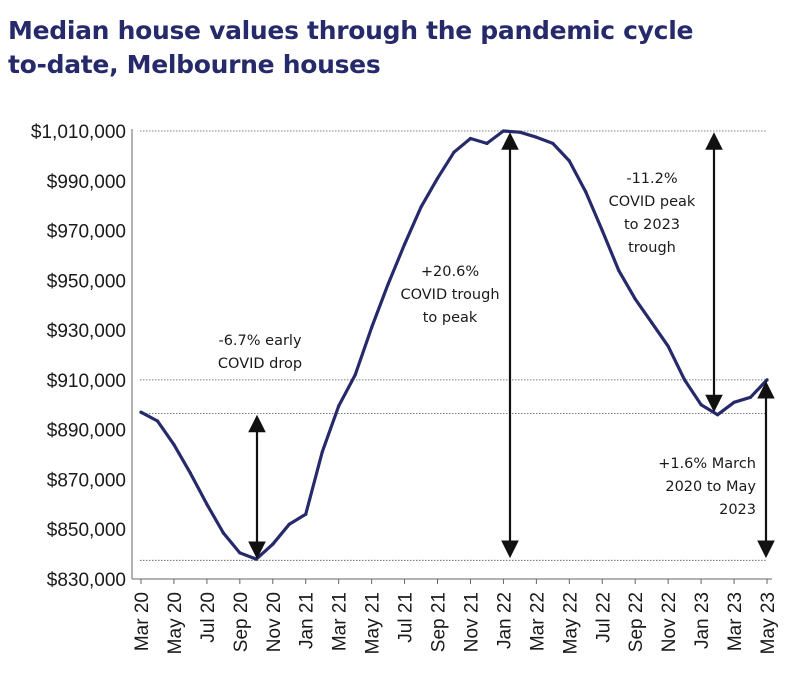 This screenshot has height=680, width=800. I want to click on x-tick-label: Sep 20, so click(241, 622).